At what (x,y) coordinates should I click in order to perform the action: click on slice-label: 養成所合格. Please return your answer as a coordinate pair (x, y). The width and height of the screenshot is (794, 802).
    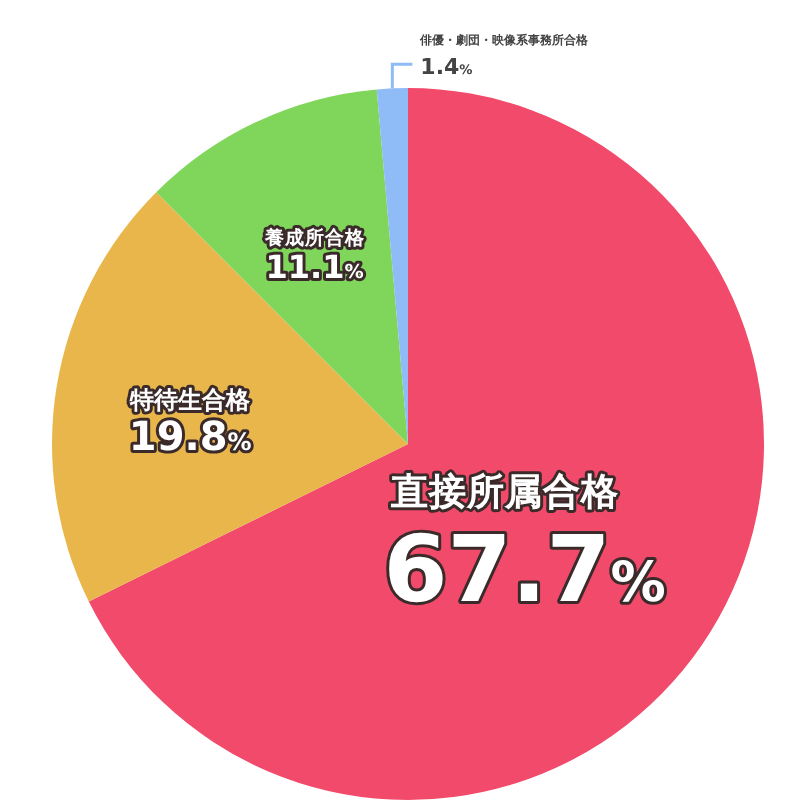
    Looking at the image, I should click on (314, 237).